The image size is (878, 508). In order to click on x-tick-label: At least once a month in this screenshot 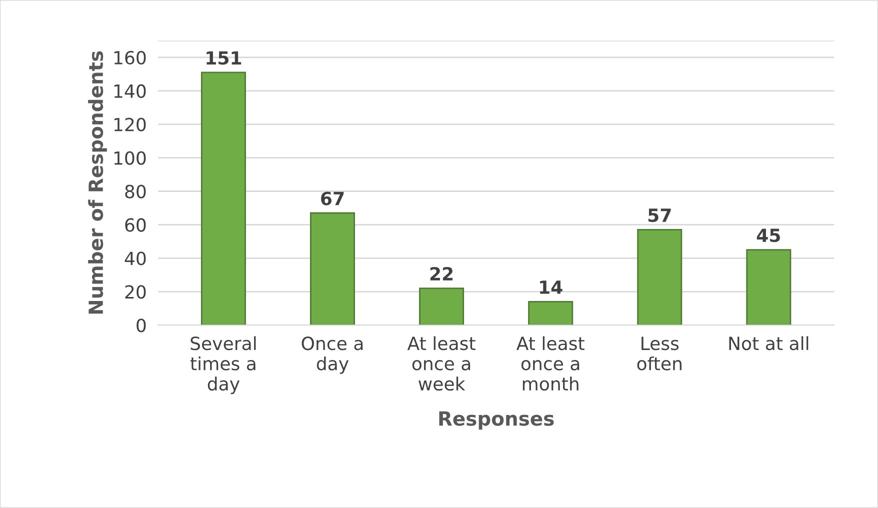, I will do `click(550, 363)`.